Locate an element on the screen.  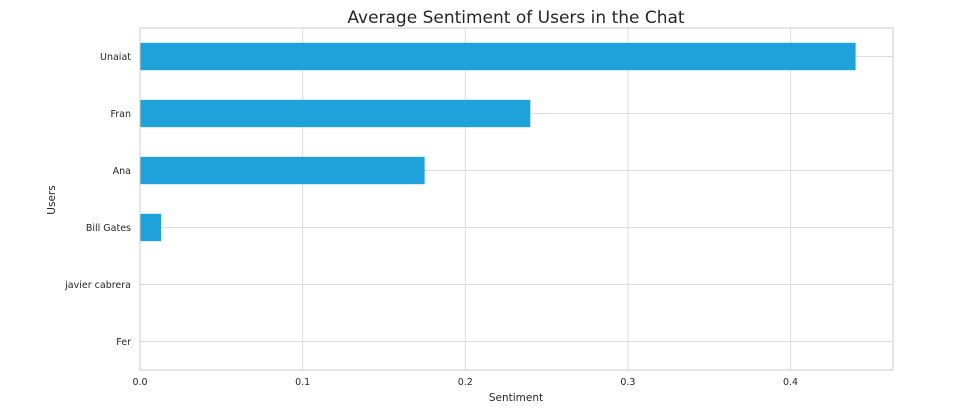
bar-unaiat is located at coordinates (498, 56).